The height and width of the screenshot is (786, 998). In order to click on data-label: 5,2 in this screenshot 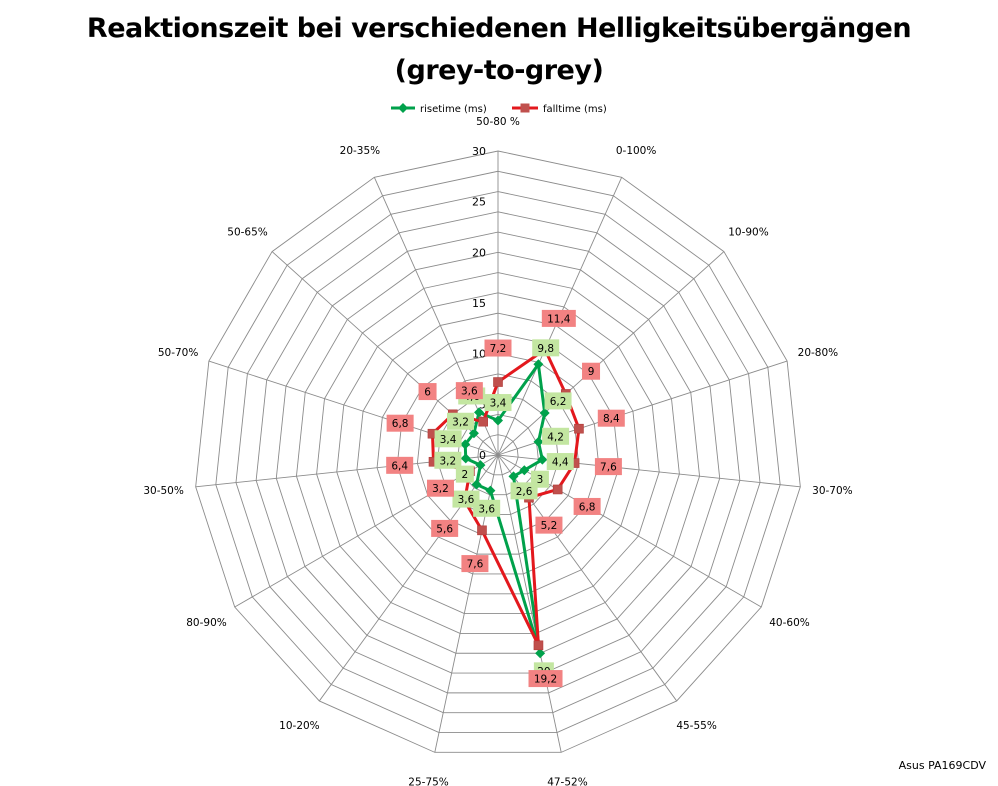, I will do `click(549, 526)`.